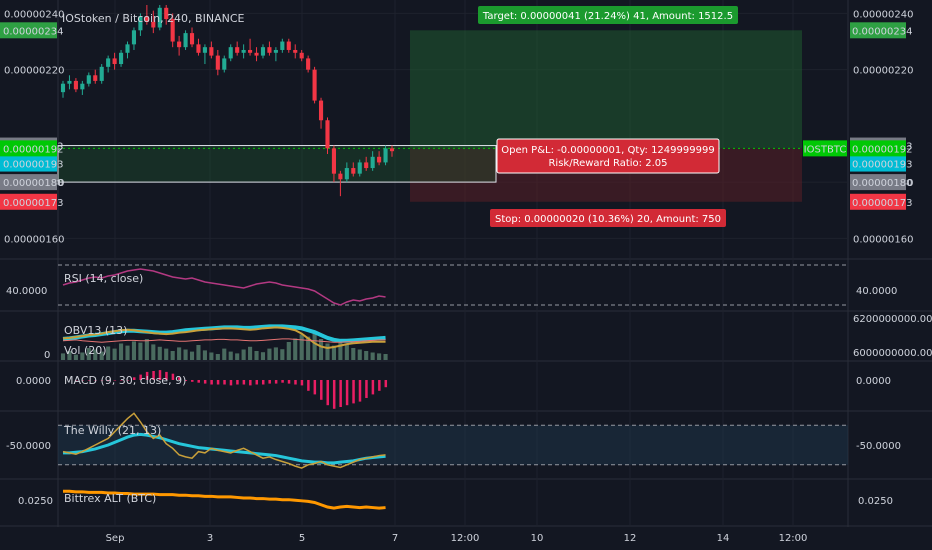 Image resolution: width=932 pixels, height=550 pixels. What do you see at coordinates (277, 164) in the screenshot?
I see `range-box` at bounding box center [277, 164].